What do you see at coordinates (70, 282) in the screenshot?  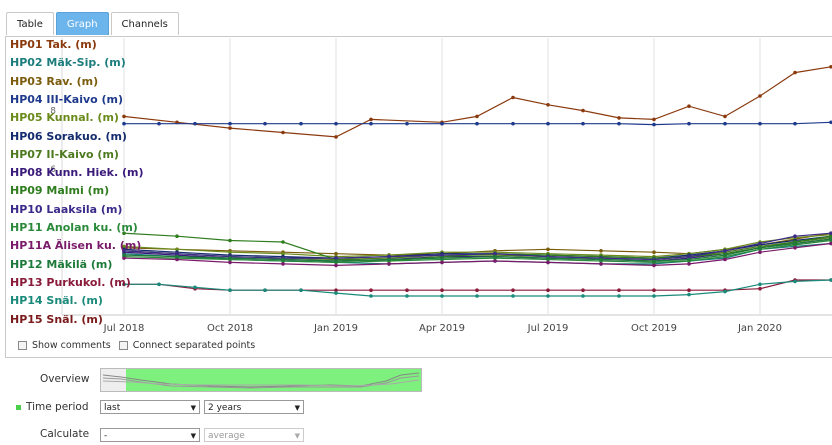 I see `legend-item: HP13 Purkukol. (m)` at bounding box center [70, 282].